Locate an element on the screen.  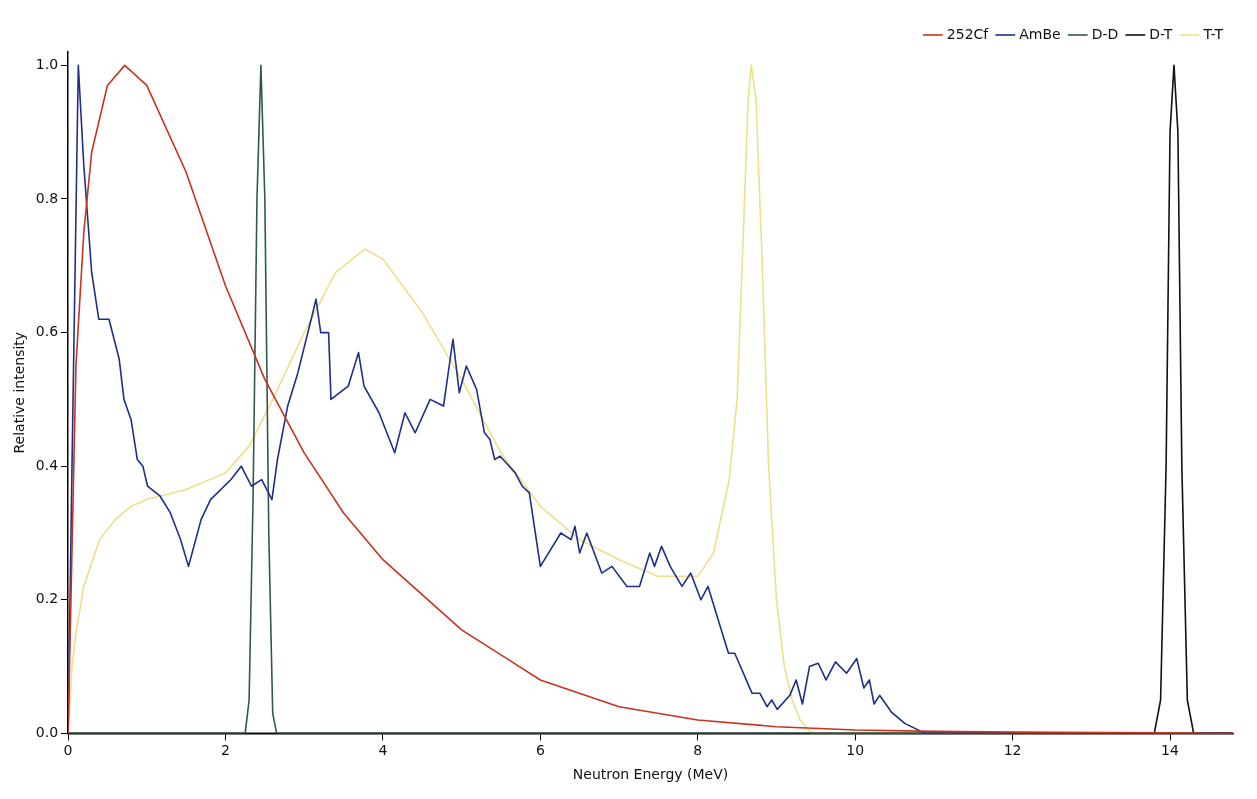
legend-label: D-T is located at coordinates (1161, 33).